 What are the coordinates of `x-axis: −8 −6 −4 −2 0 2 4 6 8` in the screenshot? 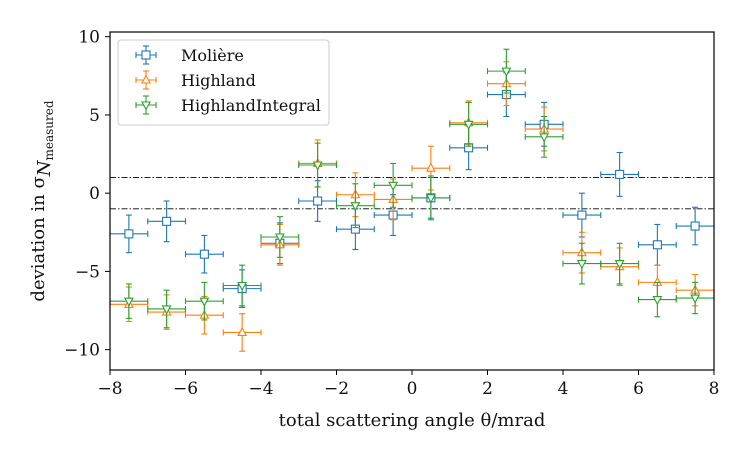 It's located at (408, 384).